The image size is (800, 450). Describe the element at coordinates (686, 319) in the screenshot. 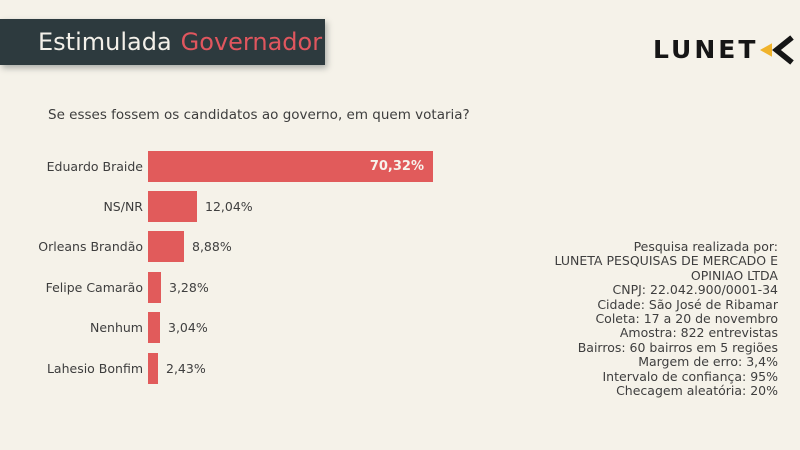

I see `methodology-line: Coleta: 17 a 20 de novembro` at that location.